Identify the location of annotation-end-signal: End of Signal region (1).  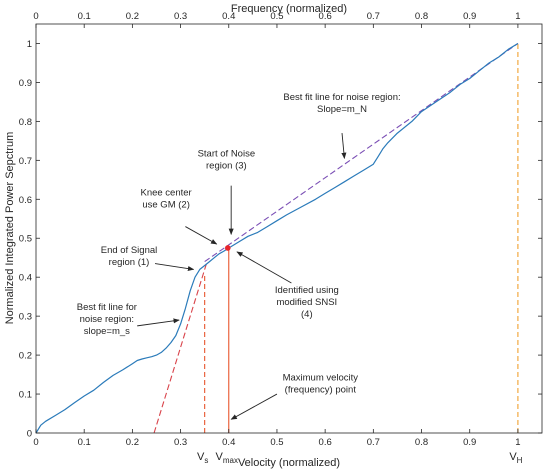
(129, 256).